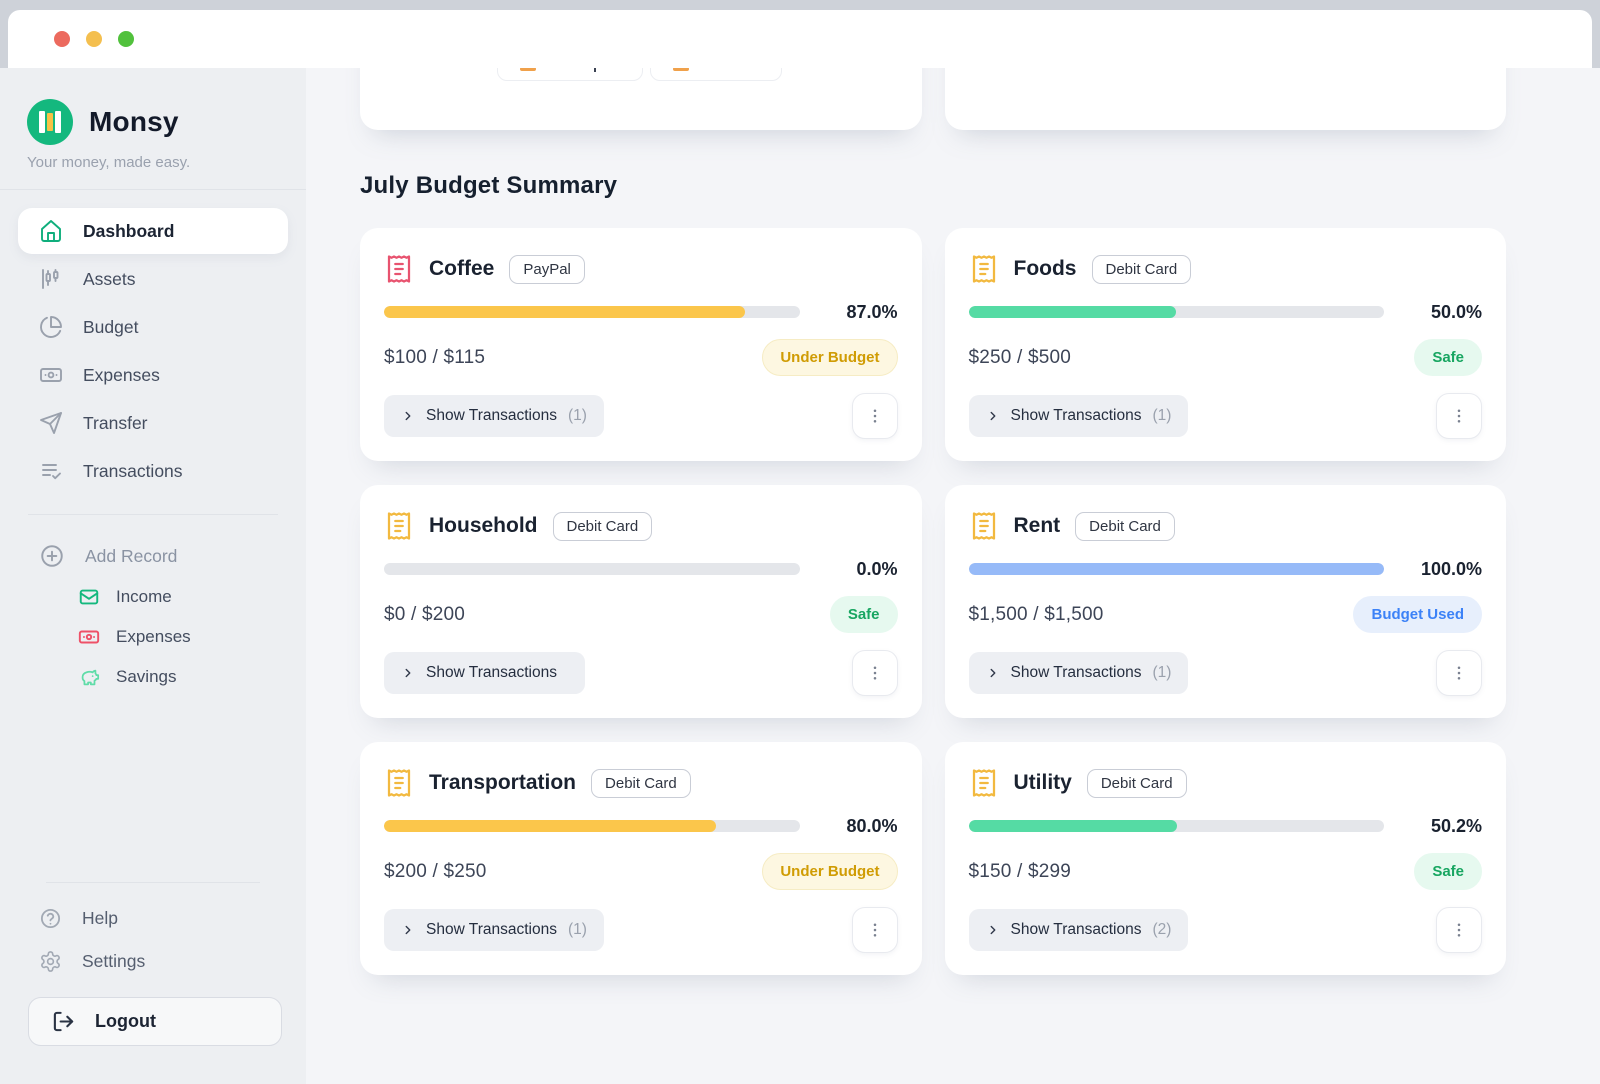  What do you see at coordinates (153, 918) in the screenshot?
I see `sidebar-item-help: Help` at bounding box center [153, 918].